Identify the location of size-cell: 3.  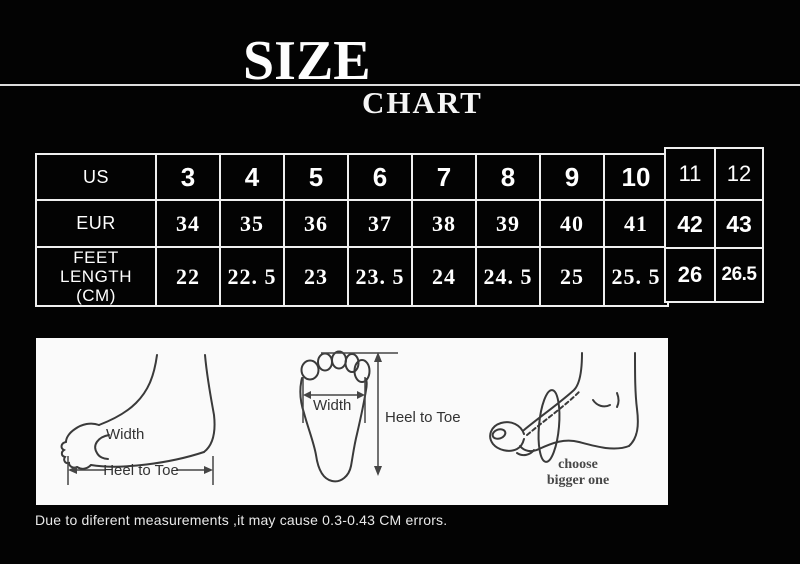
(188, 177).